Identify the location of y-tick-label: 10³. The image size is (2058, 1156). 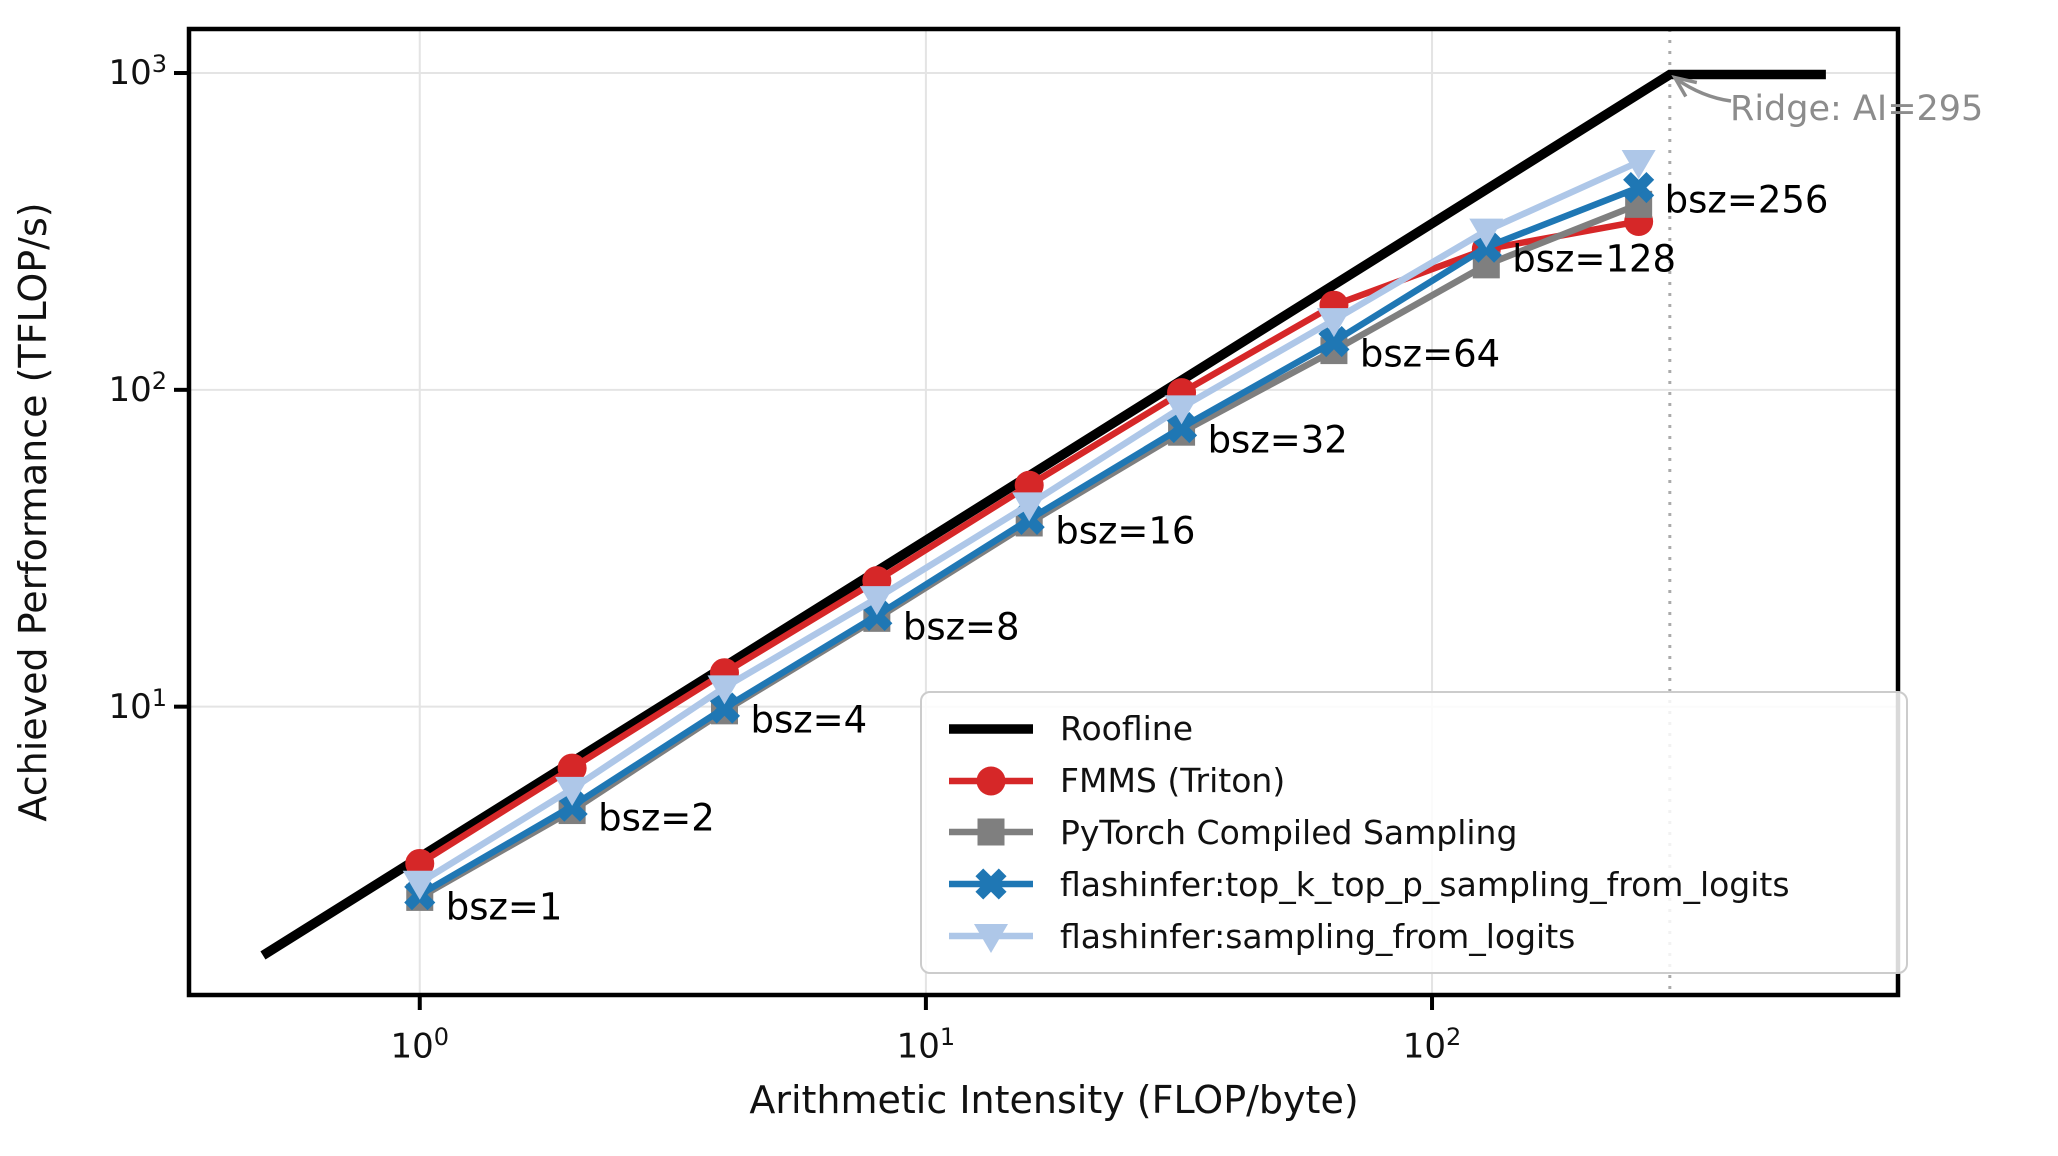
(137, 71).